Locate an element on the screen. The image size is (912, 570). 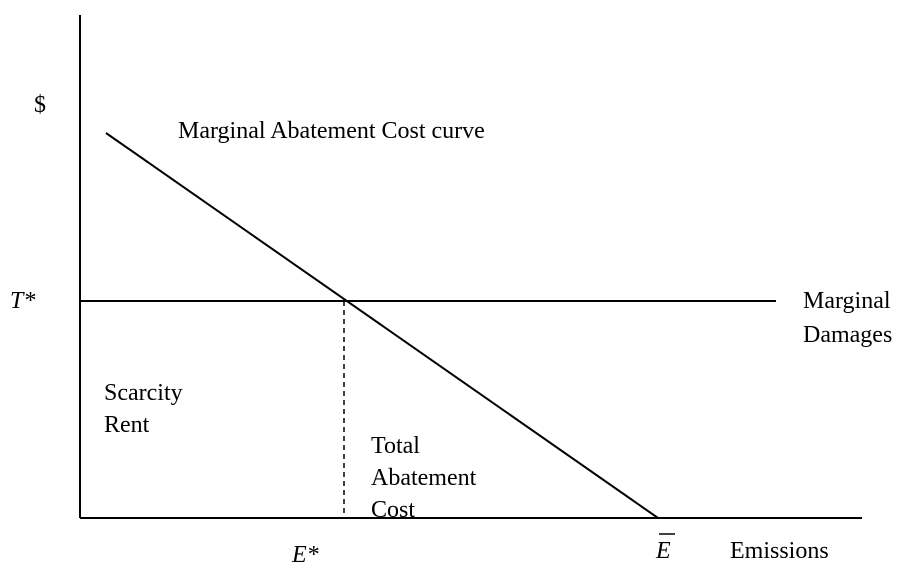
y-label: $ is located at coordinates (40, 105).